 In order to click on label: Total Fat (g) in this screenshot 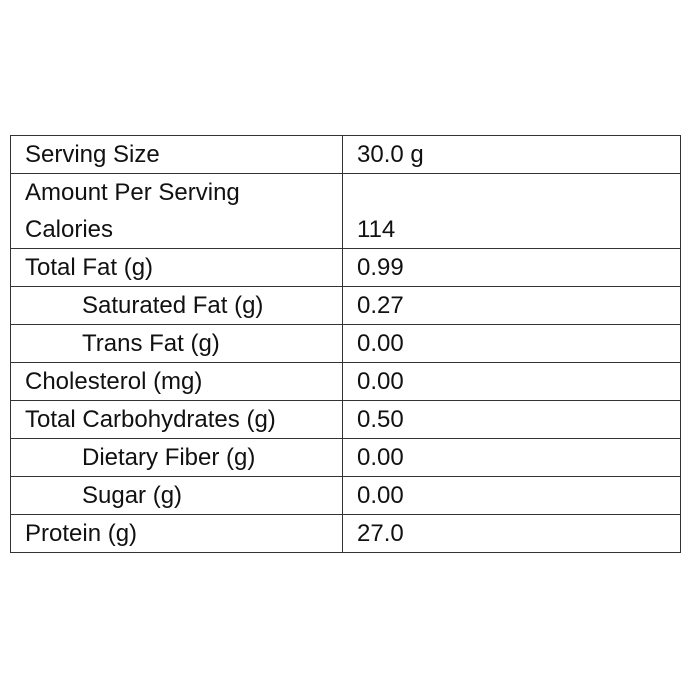, I will do `click(176, 267)`.